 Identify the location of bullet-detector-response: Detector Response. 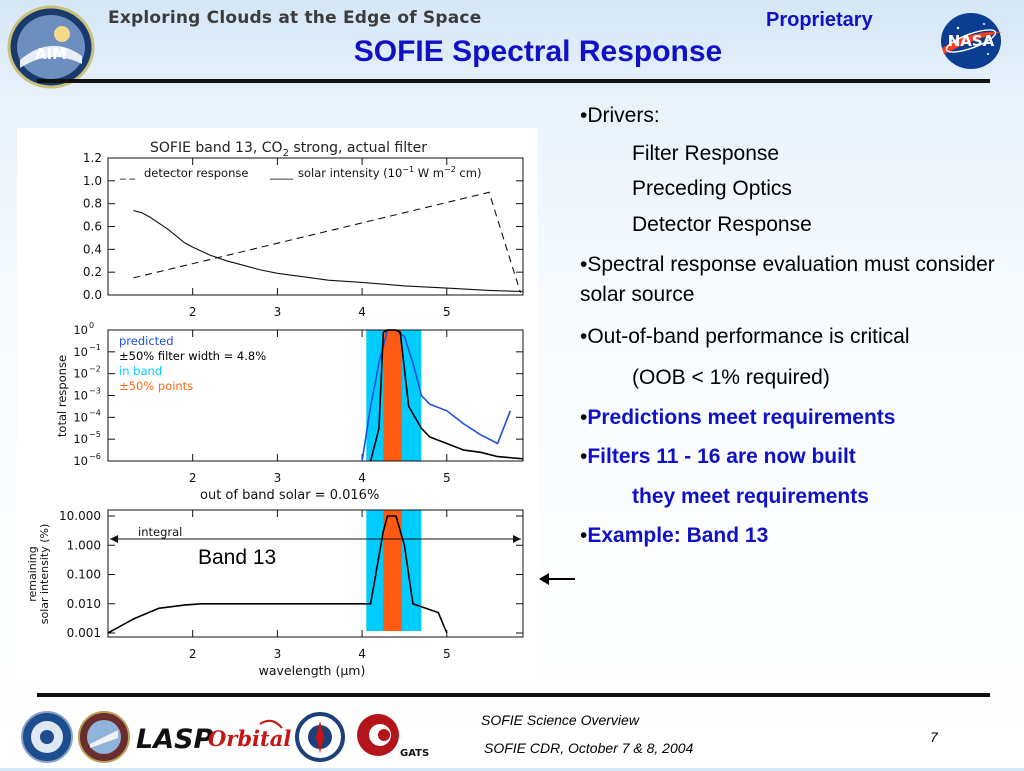
(722, 224).